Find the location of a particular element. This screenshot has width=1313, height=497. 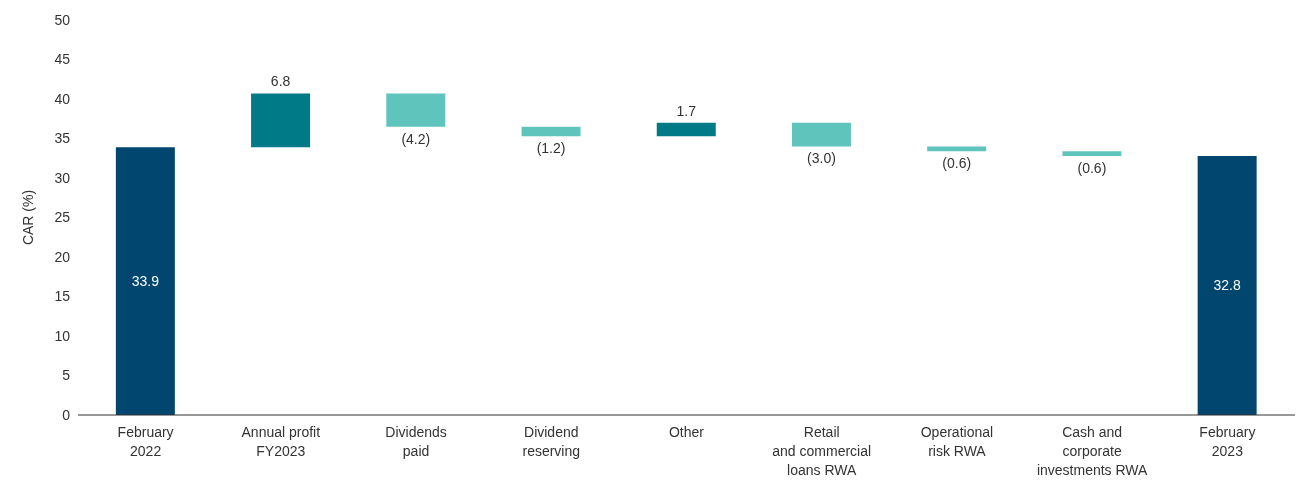

y-tick-label: 40 is located at coordinates (62, 98).